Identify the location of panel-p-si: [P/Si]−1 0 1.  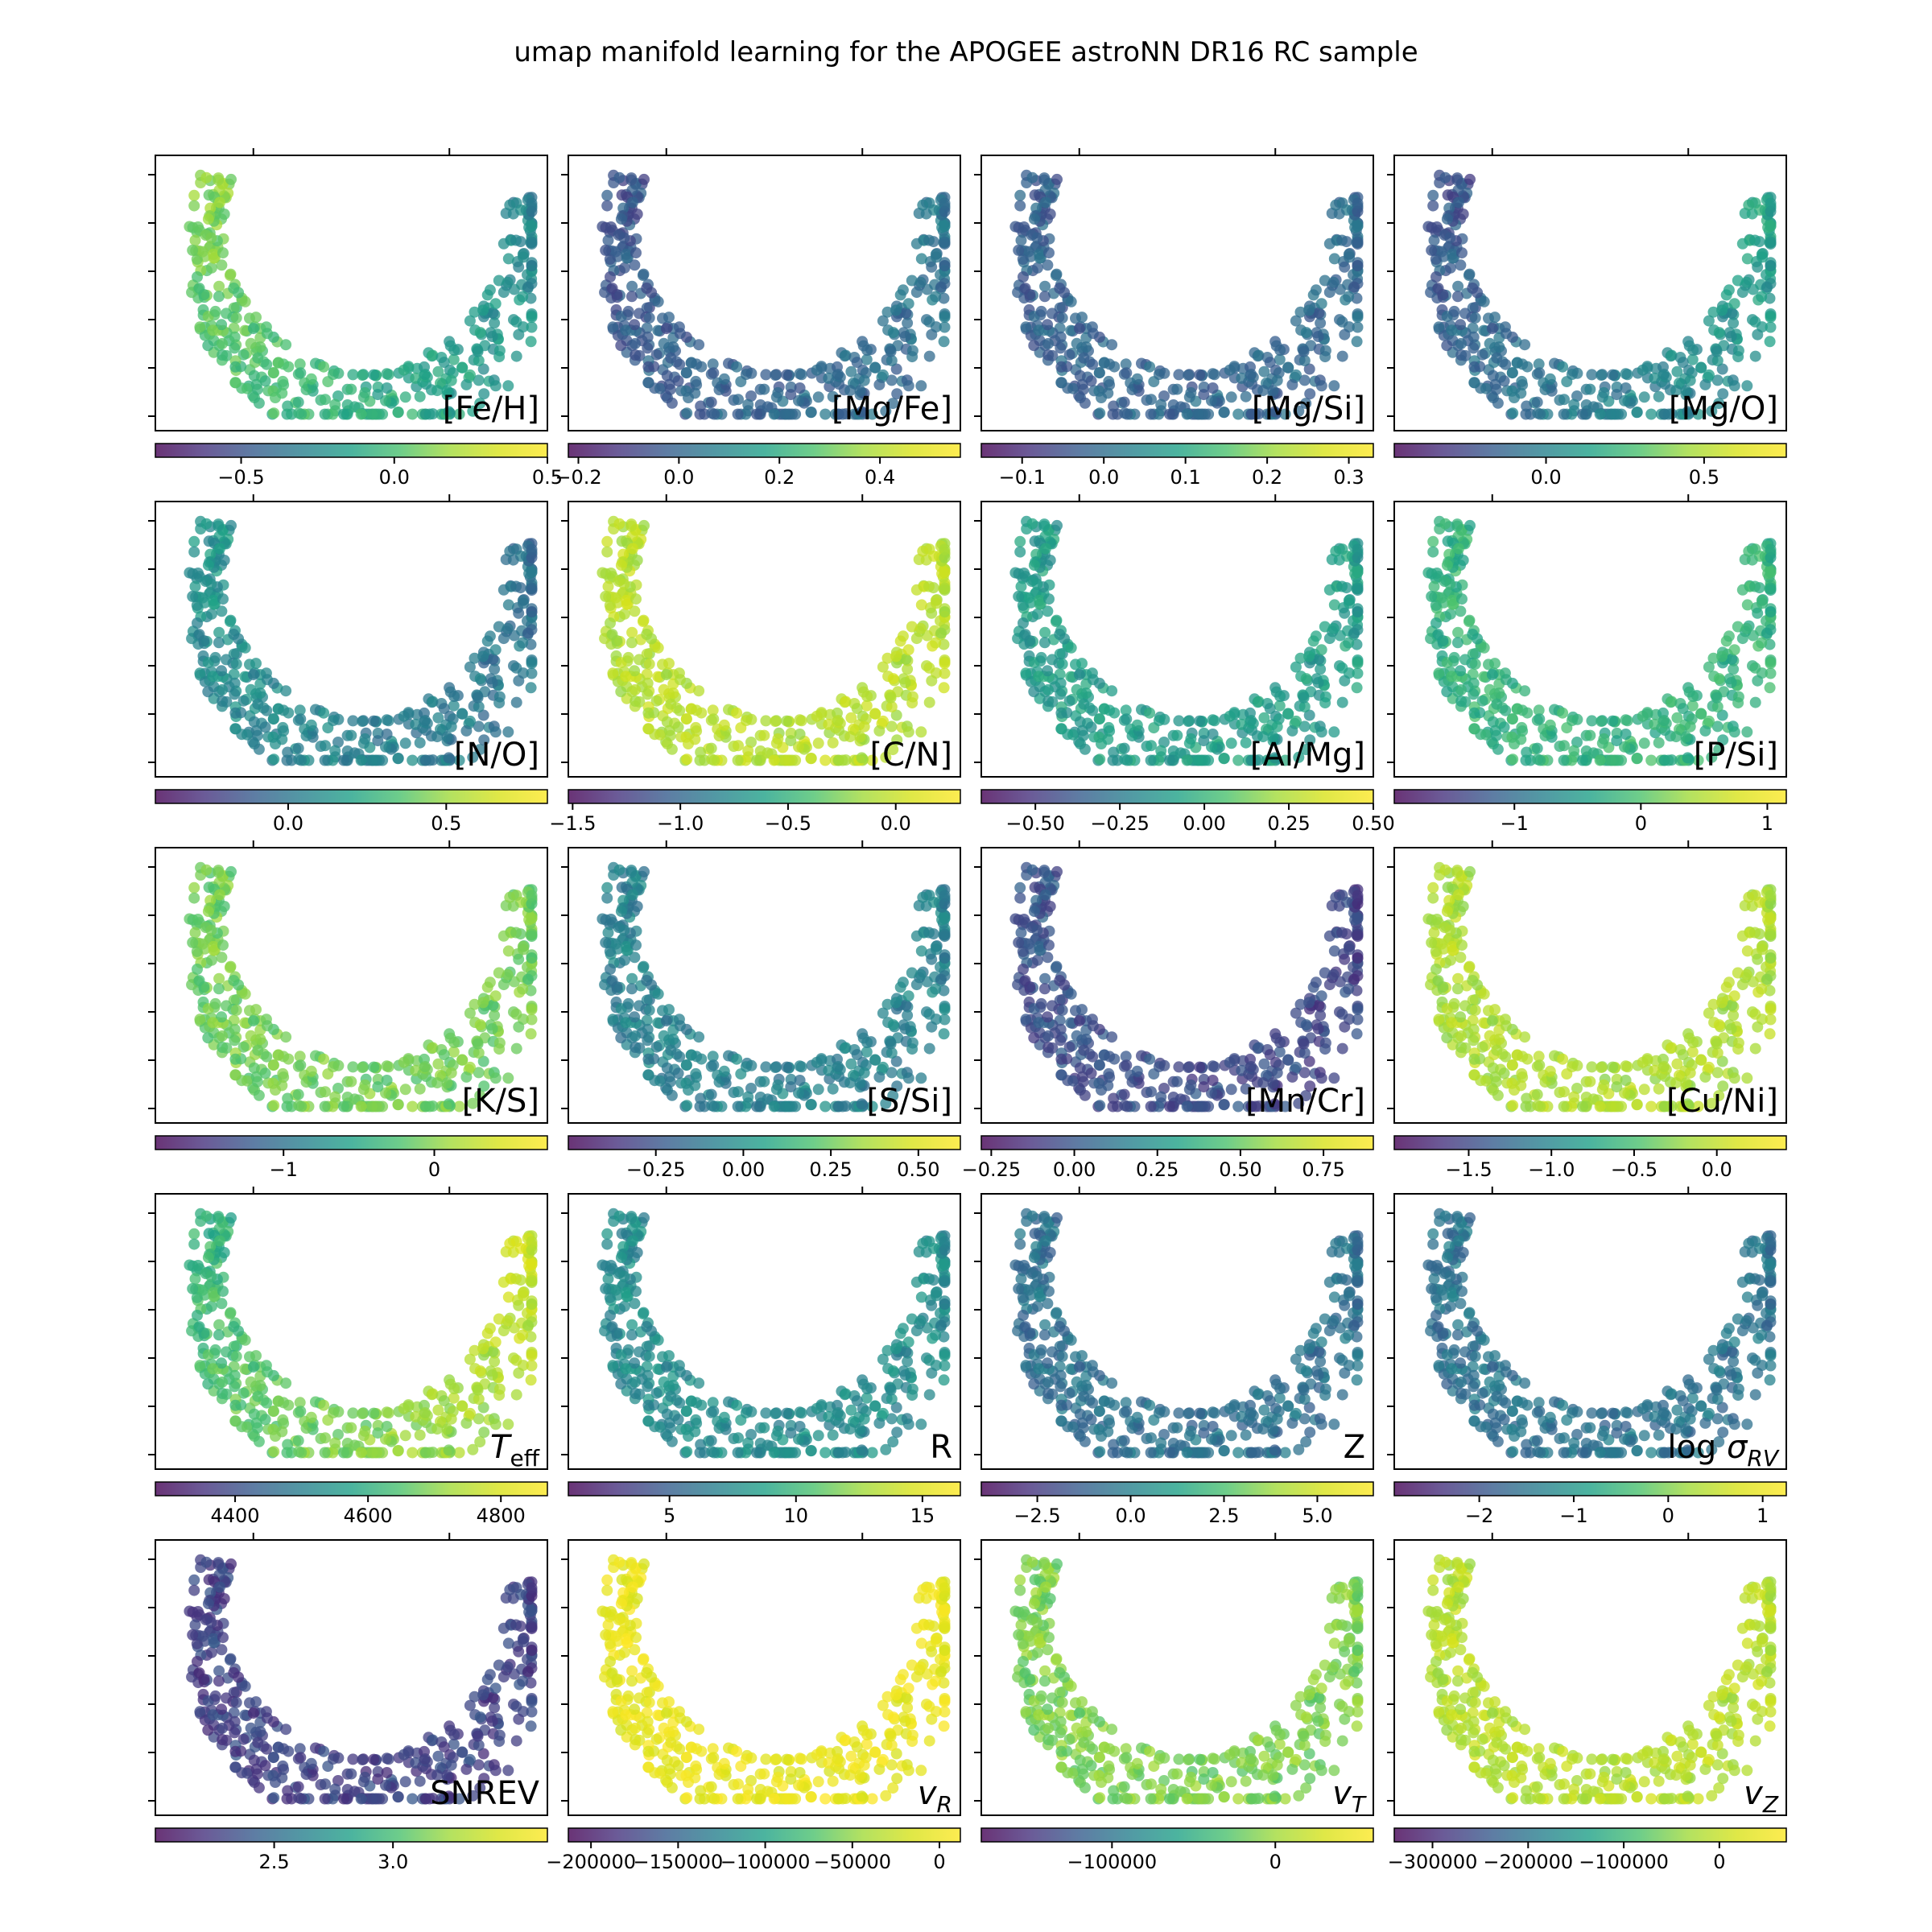
(1587, 664).